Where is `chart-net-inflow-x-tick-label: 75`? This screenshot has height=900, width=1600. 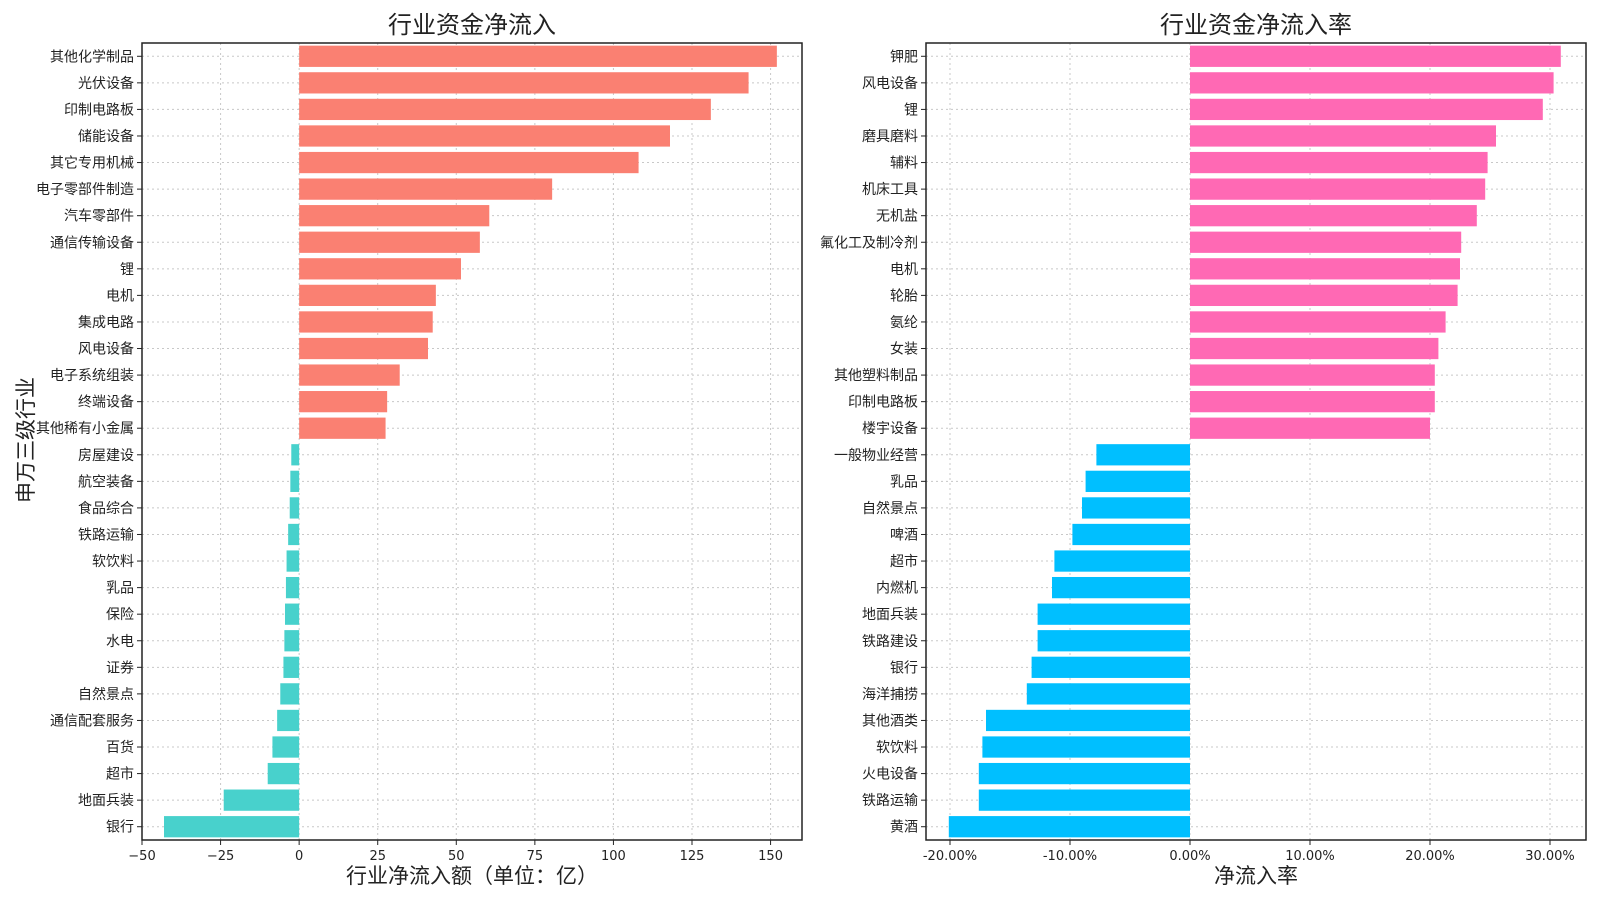 chart-net-inflow-x-tick-label: 75 is located at coordinates (535, 856).